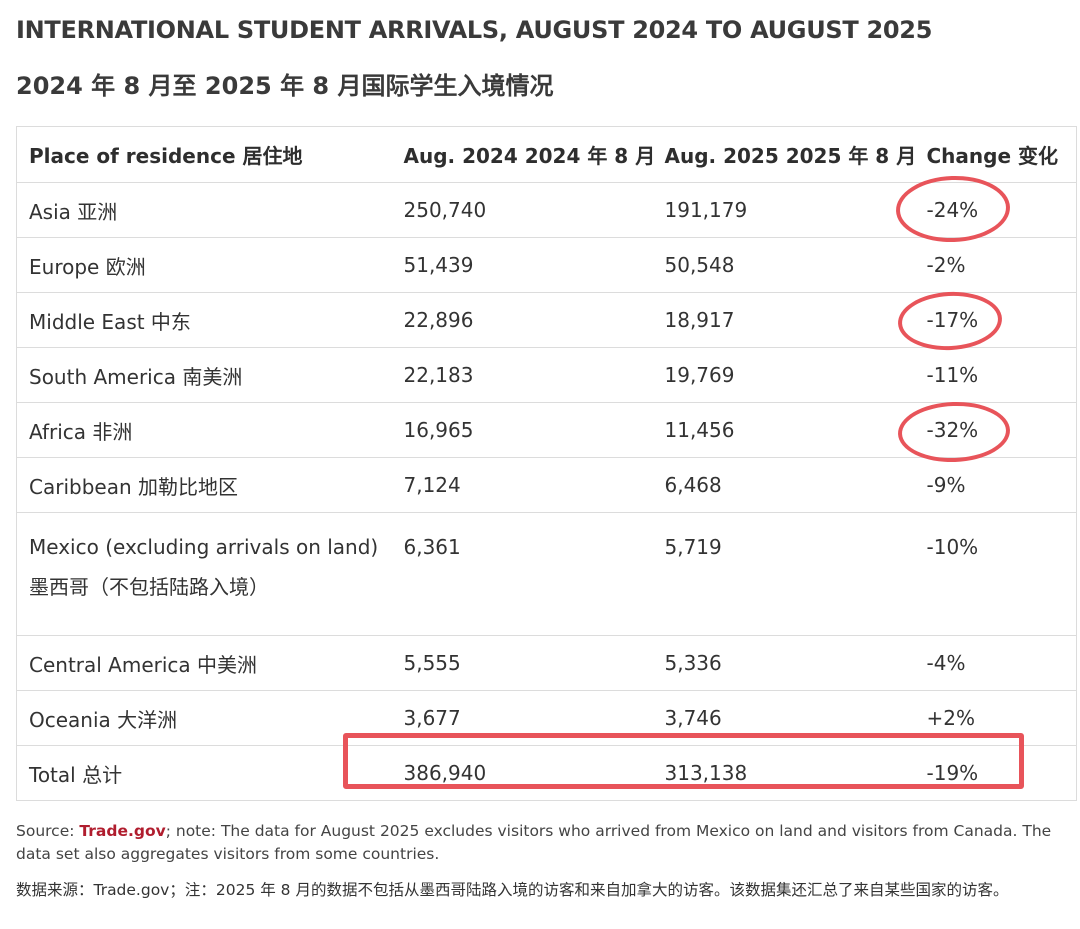  What do you see at coordinates (48, 831) in the screenshot?
I see `source-prefix: Source:` at bounding box center [48, 831].